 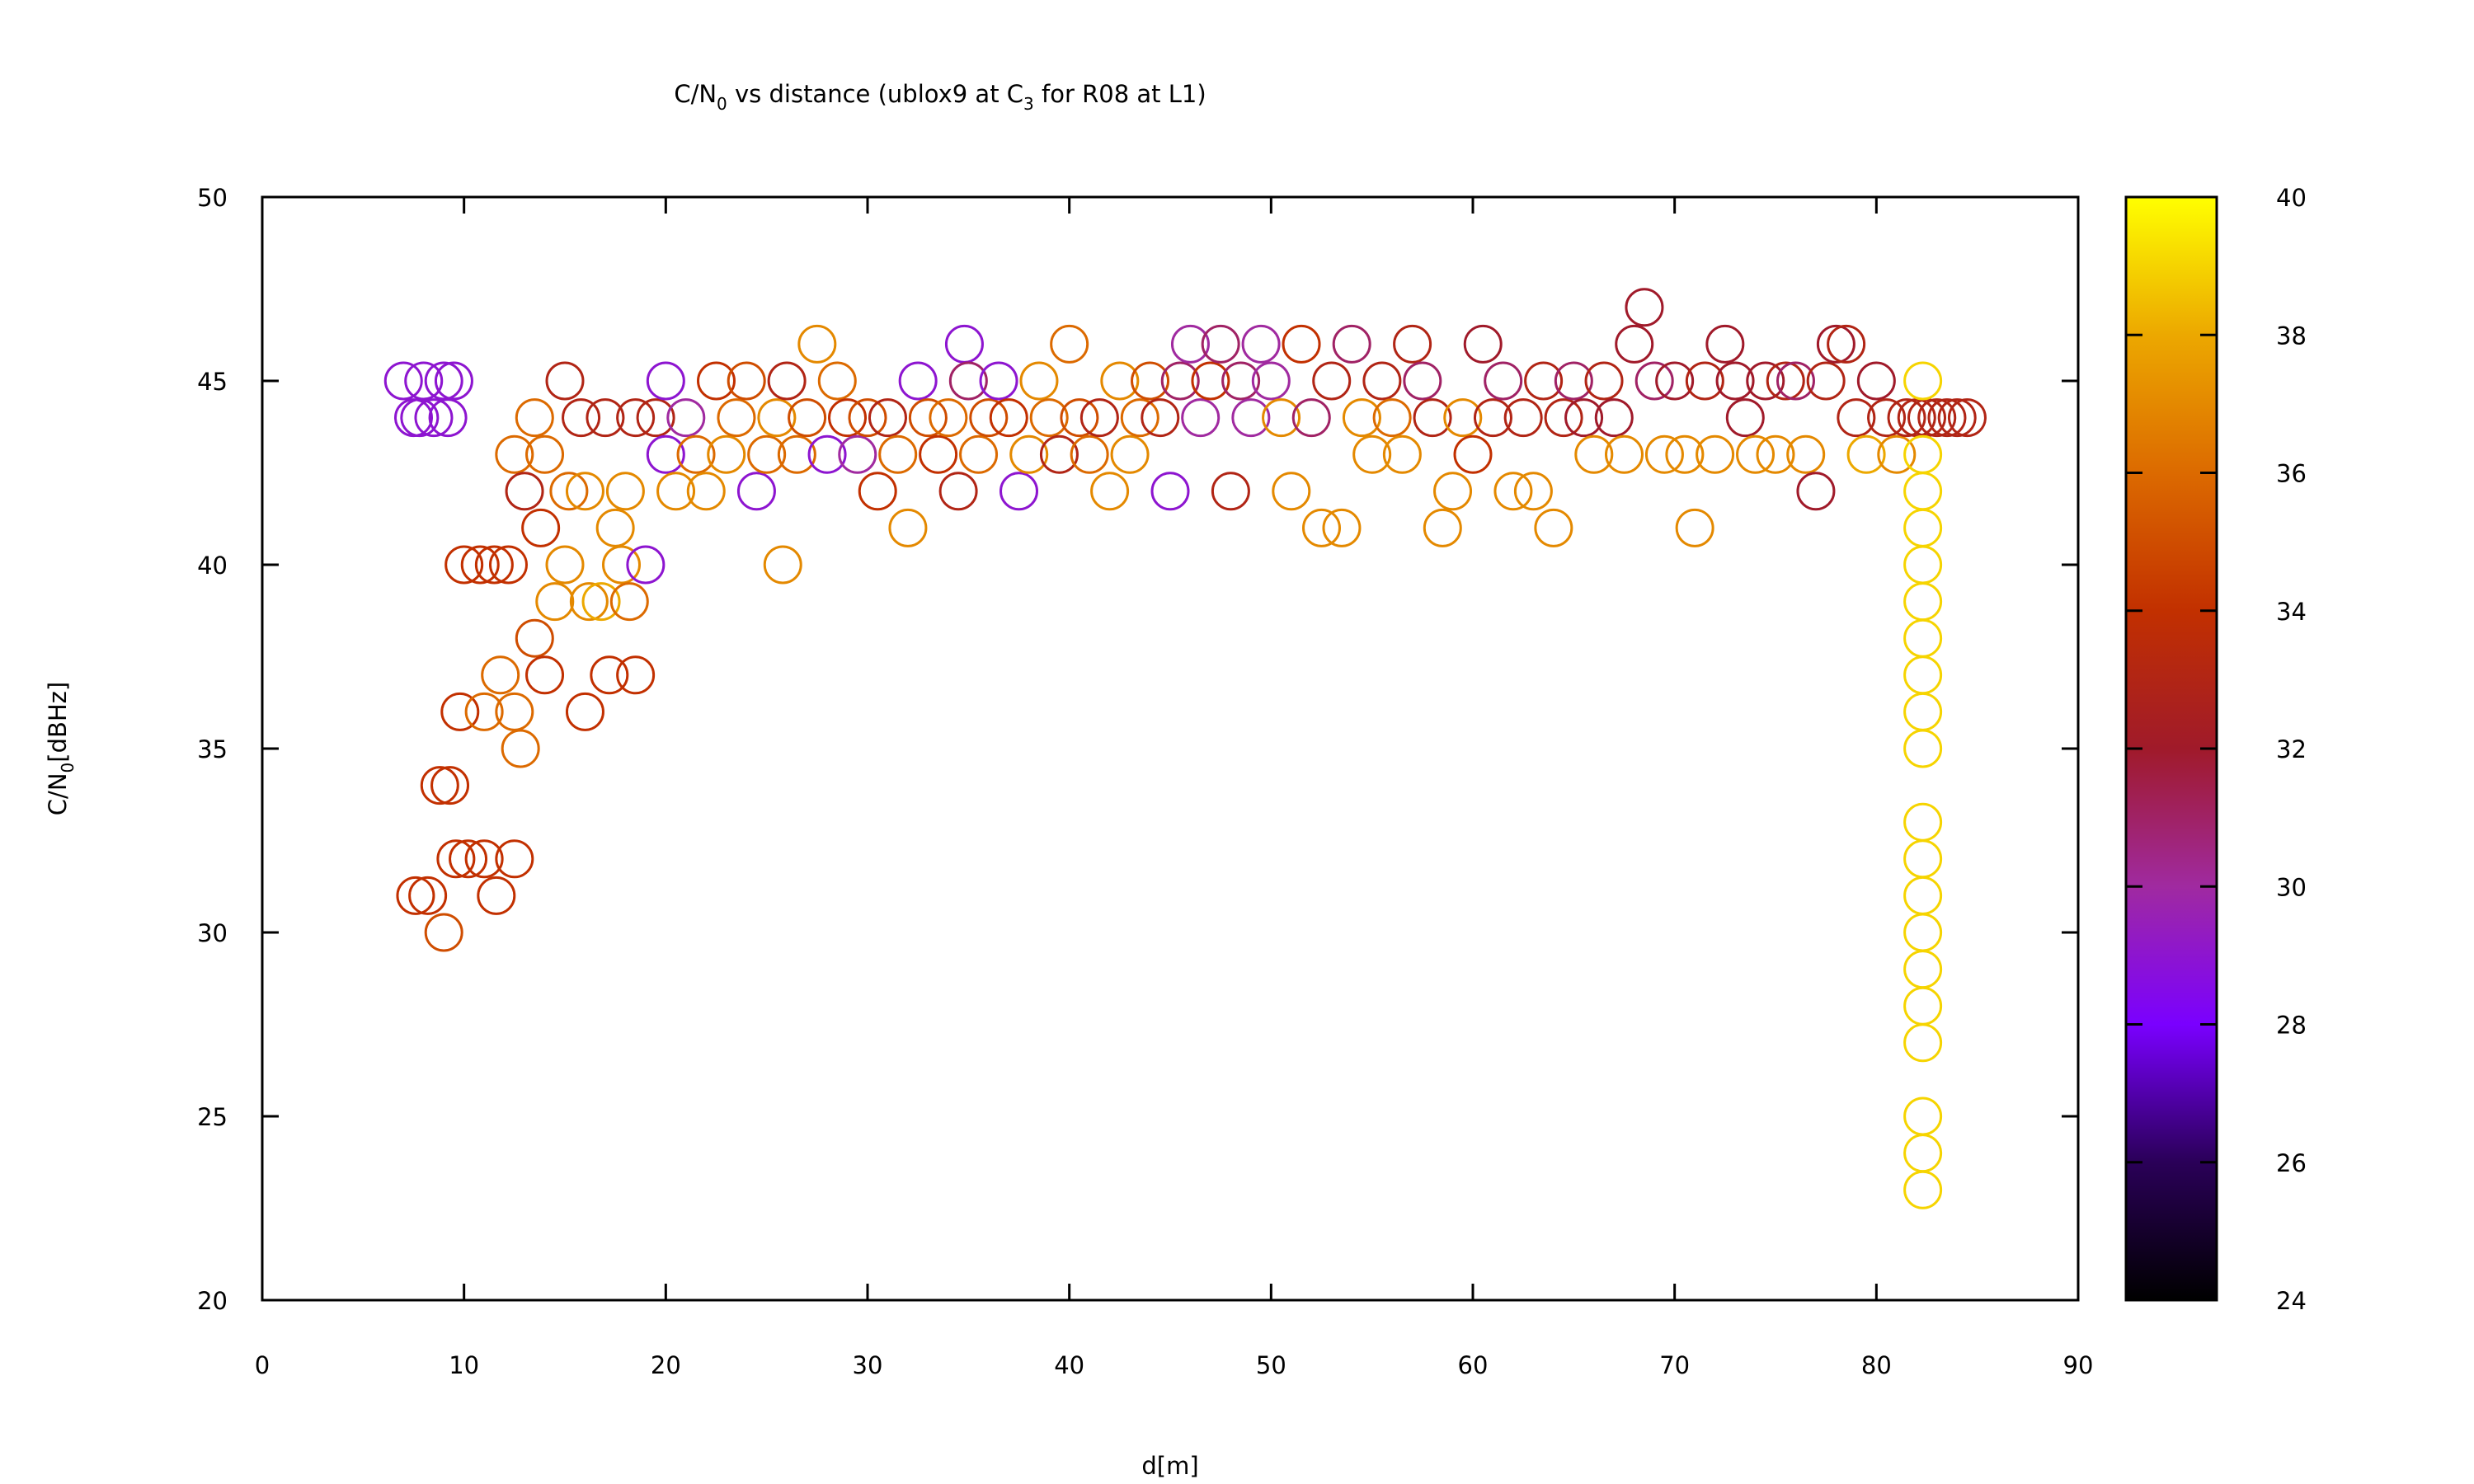 What do you see at coordinates (212, 1117) in the screenshot?
I see `y-tick-label: 25` at bounding box center [212, 1117].